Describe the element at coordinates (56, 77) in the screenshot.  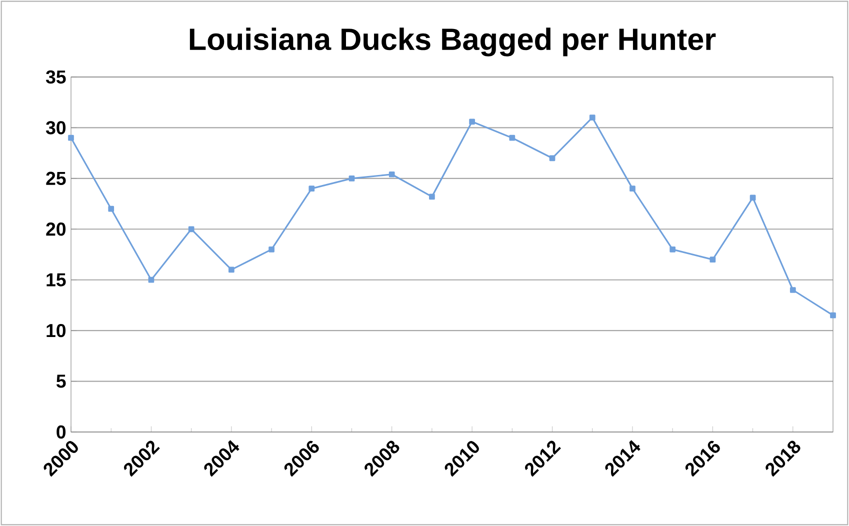
I see `y-tick-label: 35` at that location.